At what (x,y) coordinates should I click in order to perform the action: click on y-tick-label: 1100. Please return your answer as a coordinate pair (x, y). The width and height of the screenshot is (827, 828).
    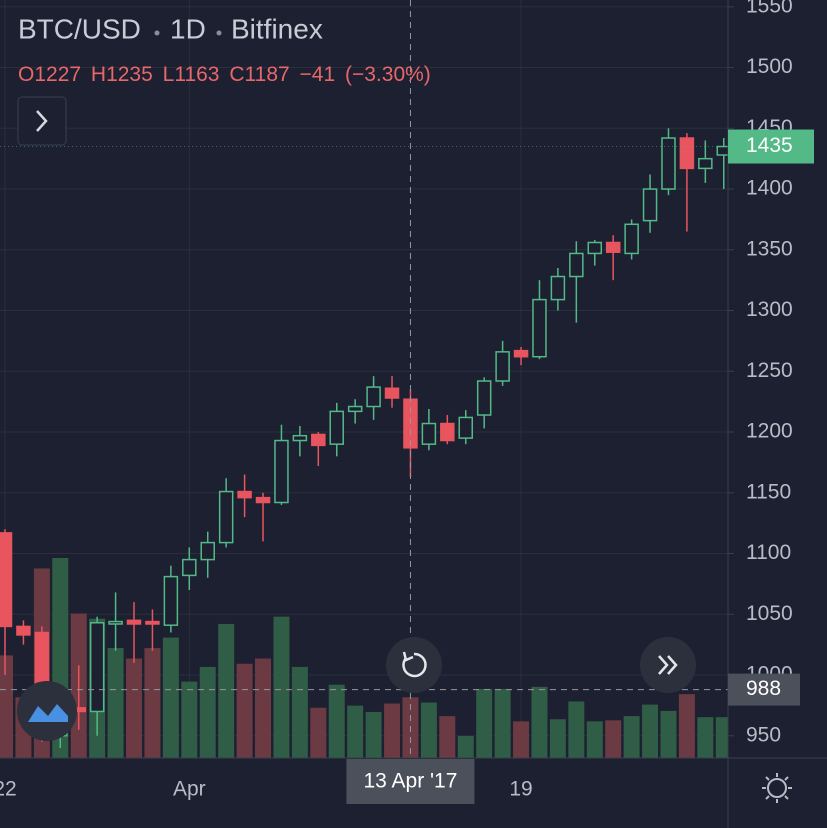
    Looking at the image, I should click on (768, 552).